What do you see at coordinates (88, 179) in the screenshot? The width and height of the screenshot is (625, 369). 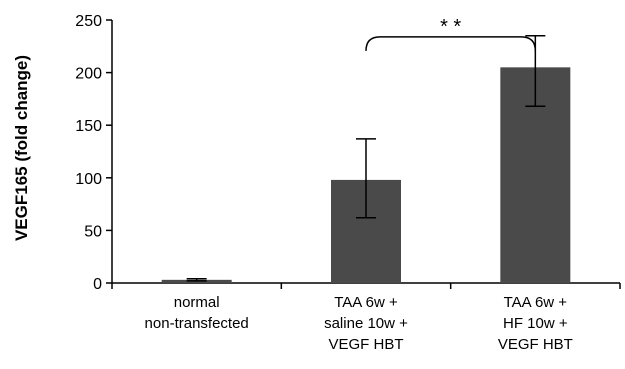 I see `y-tick-label: 100` at bounding box center [88, 179].